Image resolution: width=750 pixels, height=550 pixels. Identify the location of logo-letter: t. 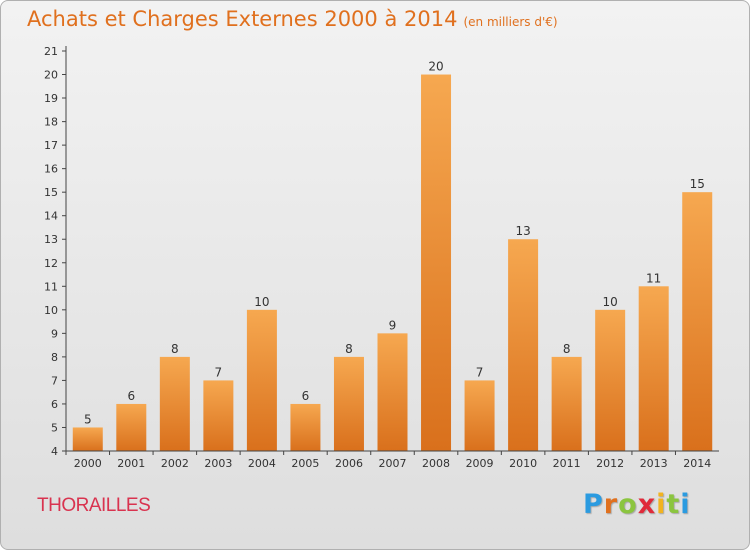
(673, 504).